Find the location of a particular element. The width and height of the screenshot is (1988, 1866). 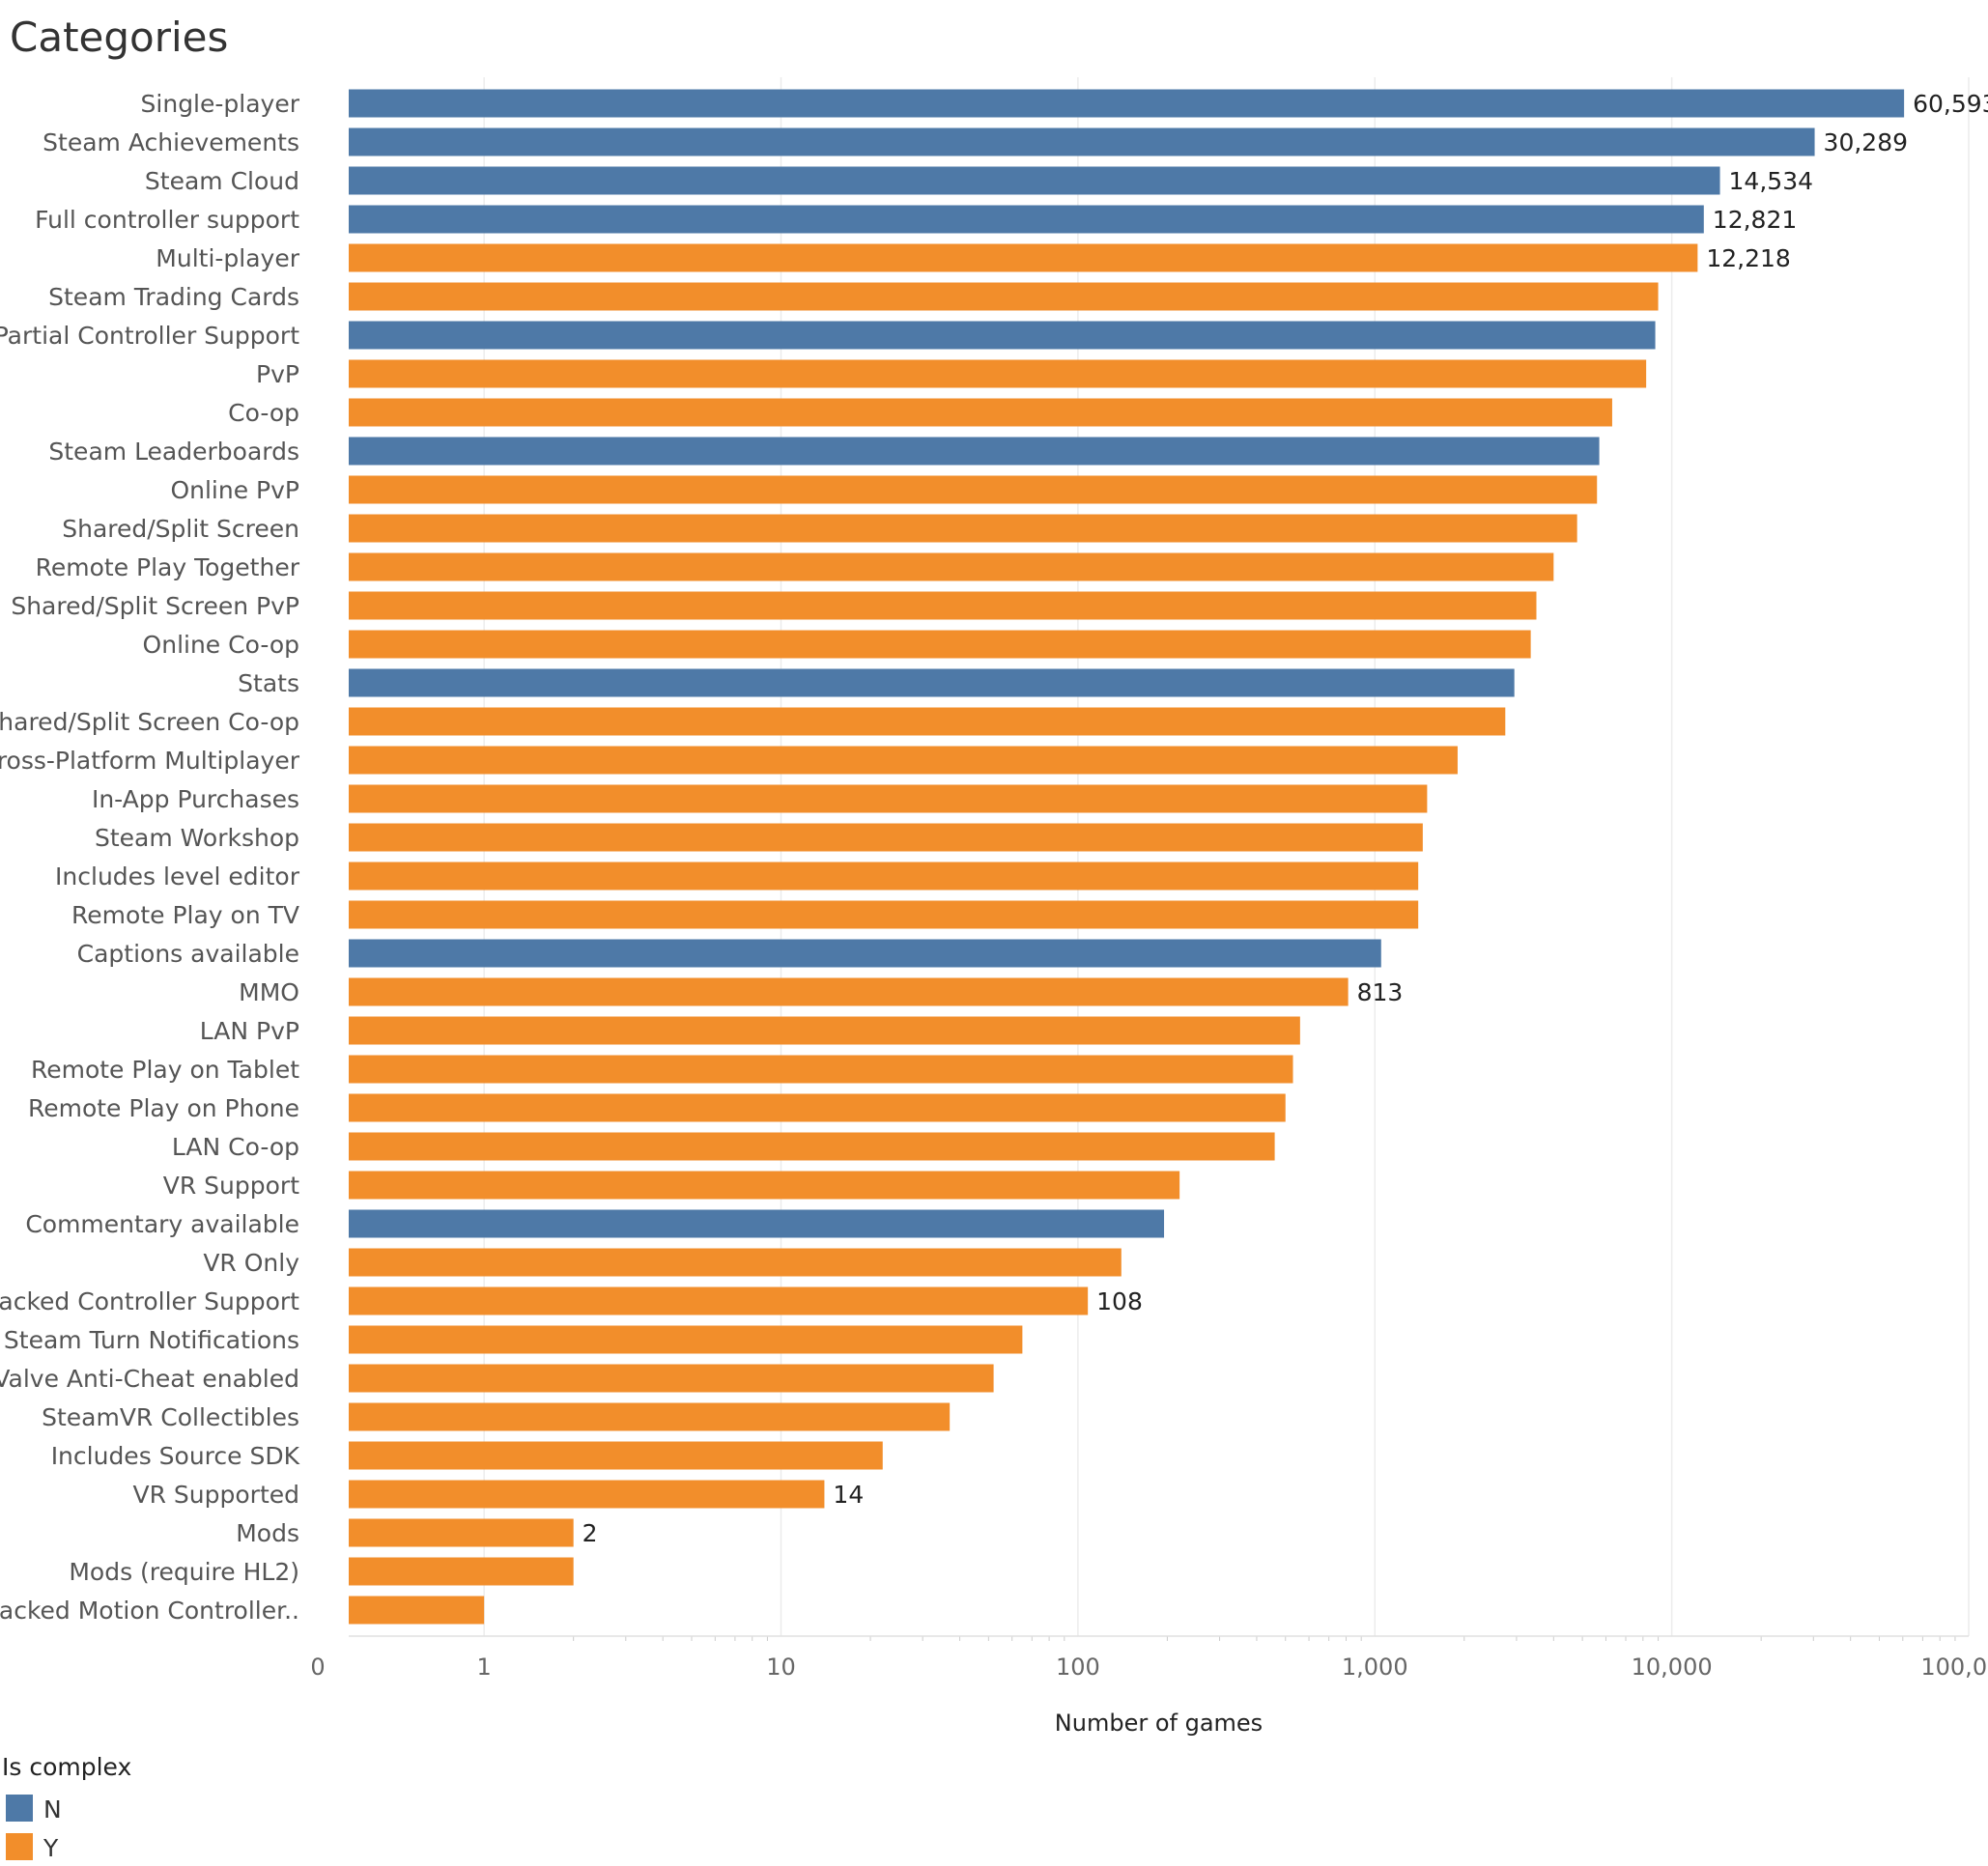

legend-label: N is located at coordinates (52, 1809).